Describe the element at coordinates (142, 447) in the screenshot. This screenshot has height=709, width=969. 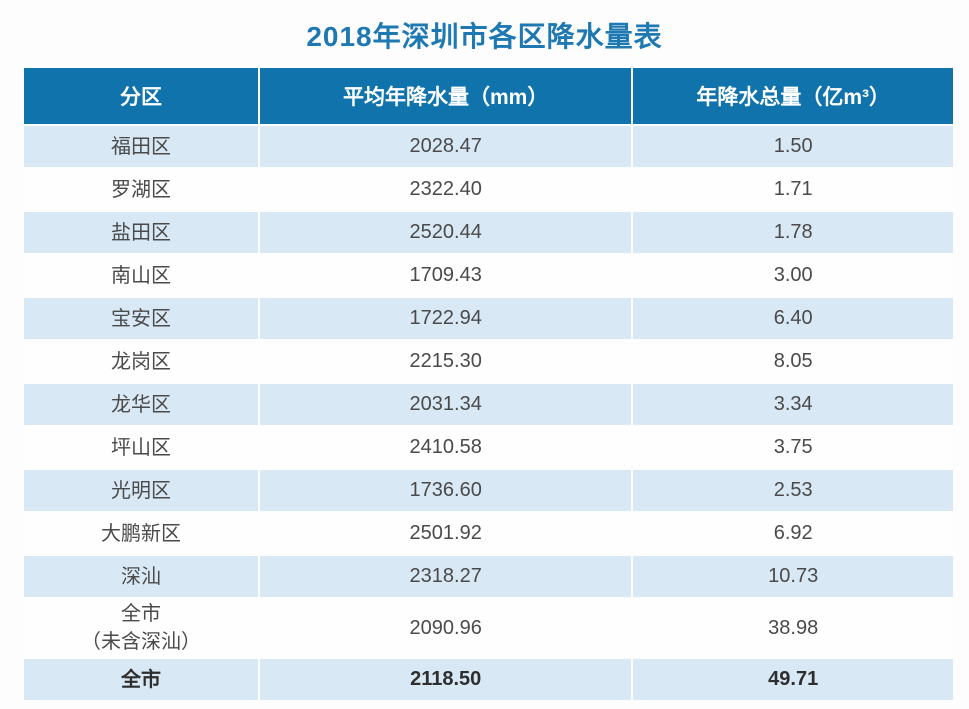
I see `district-cell: 坪山区` at that location.